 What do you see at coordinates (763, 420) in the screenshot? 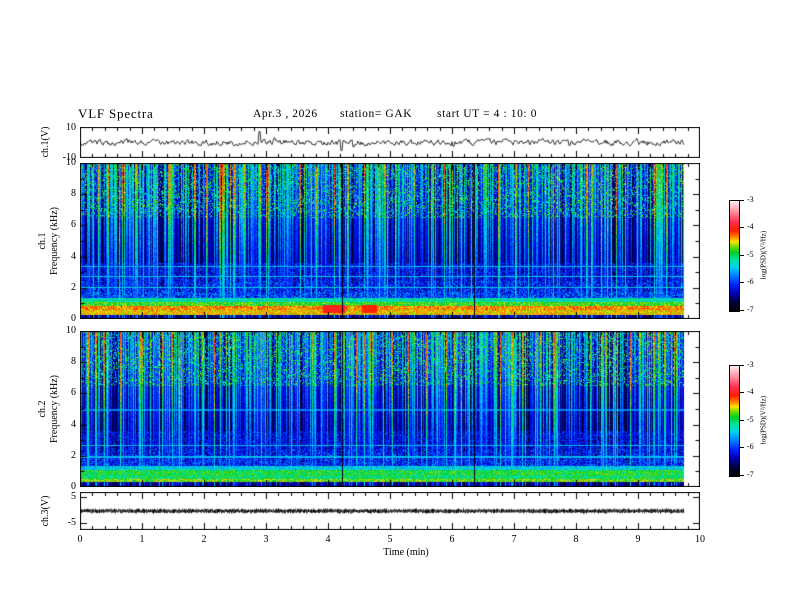
I see `colorbar-2-label: log(PSD)(V²/Hz)` at bounding box center [763, 420].